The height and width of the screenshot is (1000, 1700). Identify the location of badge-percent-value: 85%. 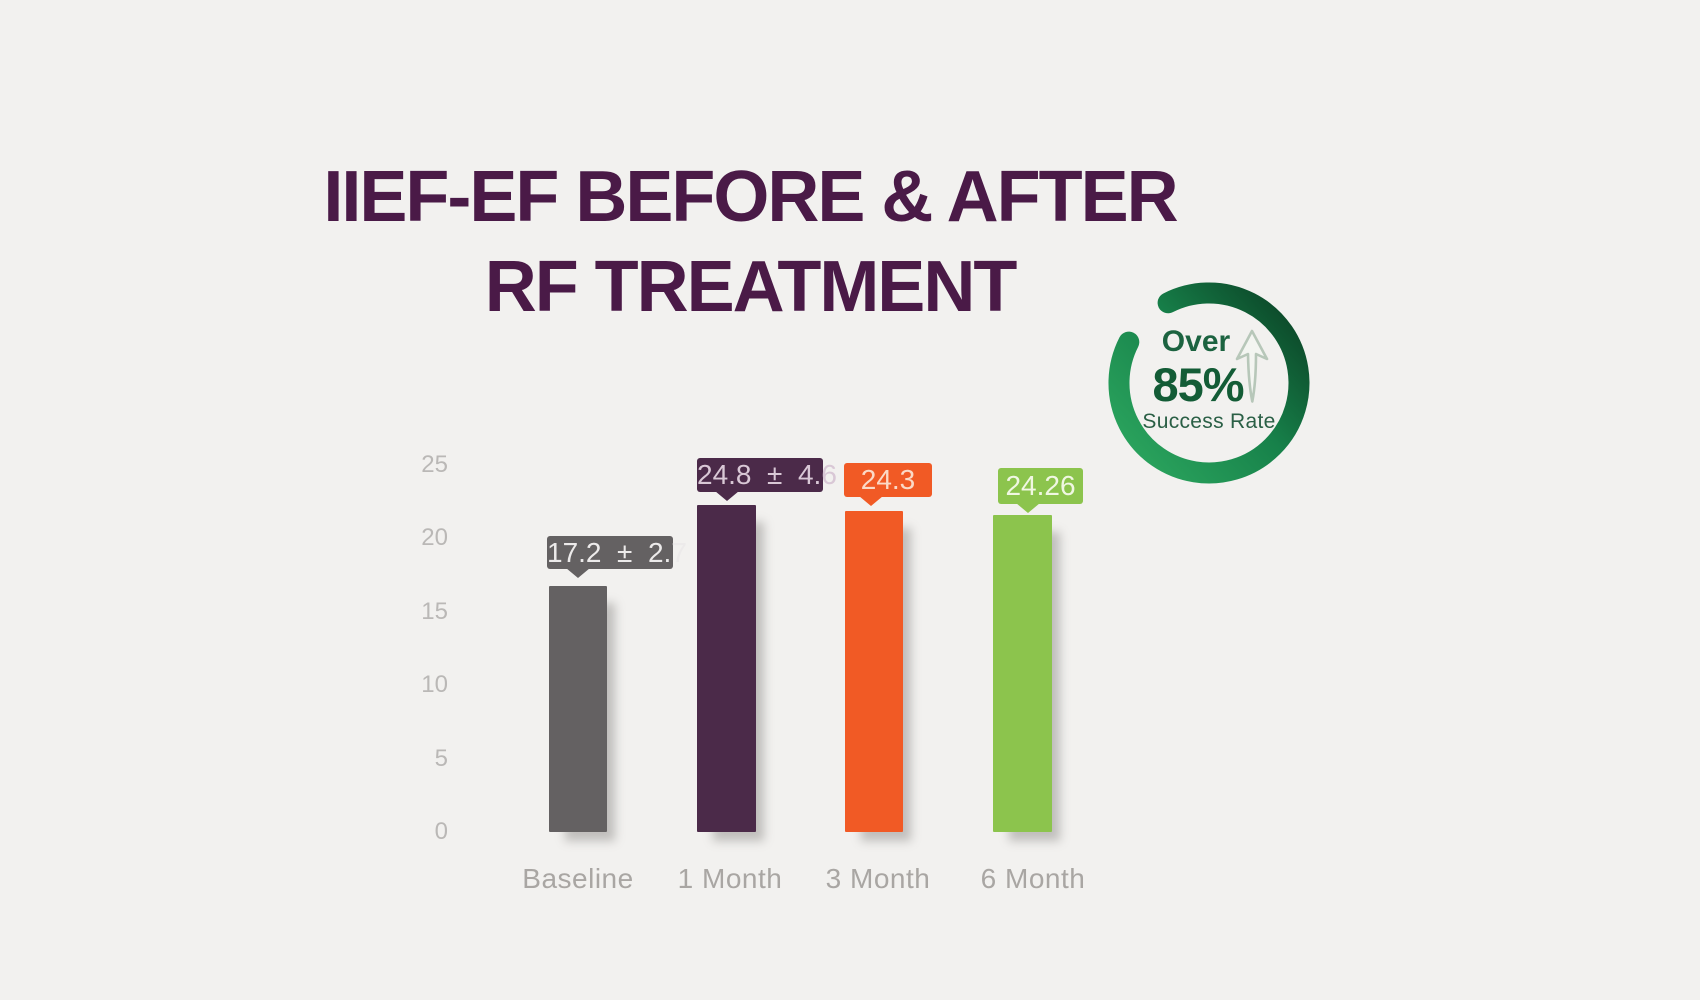
(1198, 384).